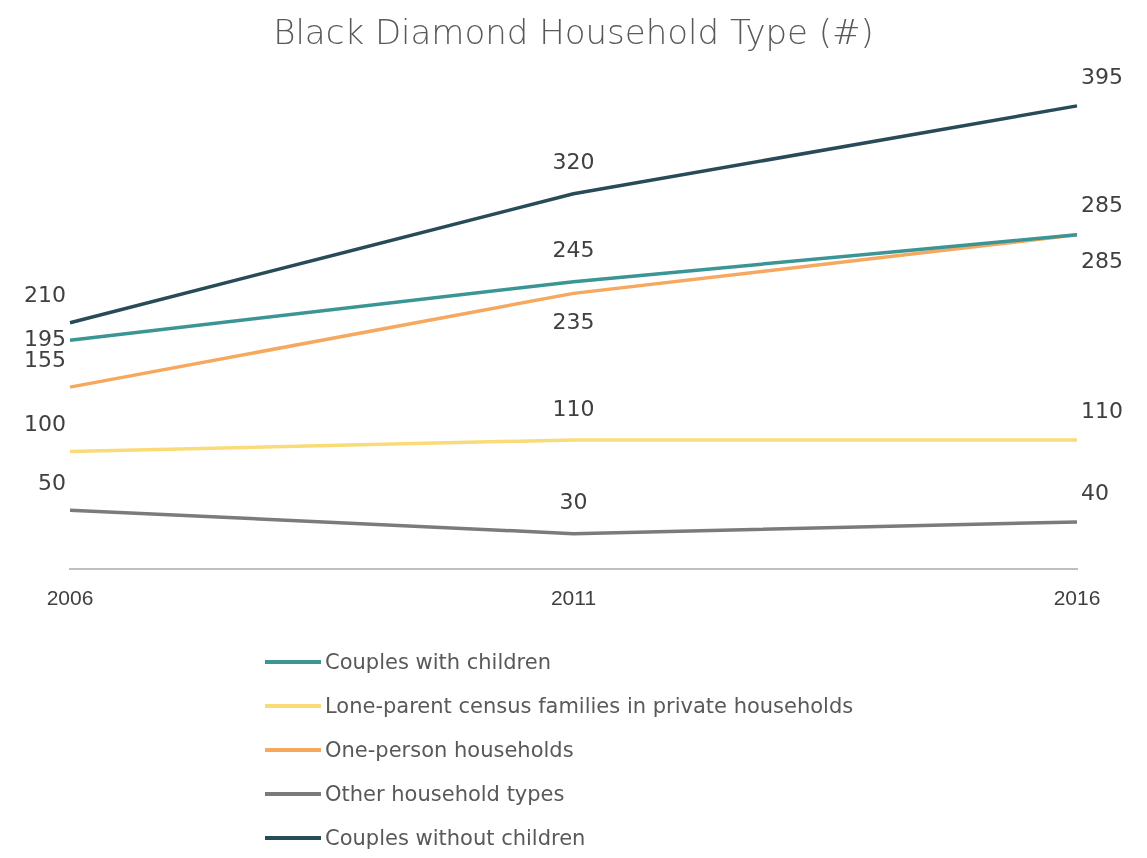 The width and height of the screenshot is (1147, 858). Describe the element at coordinates (449, 750) in the screenshot. I see `legend-label: One-person households` at that location.